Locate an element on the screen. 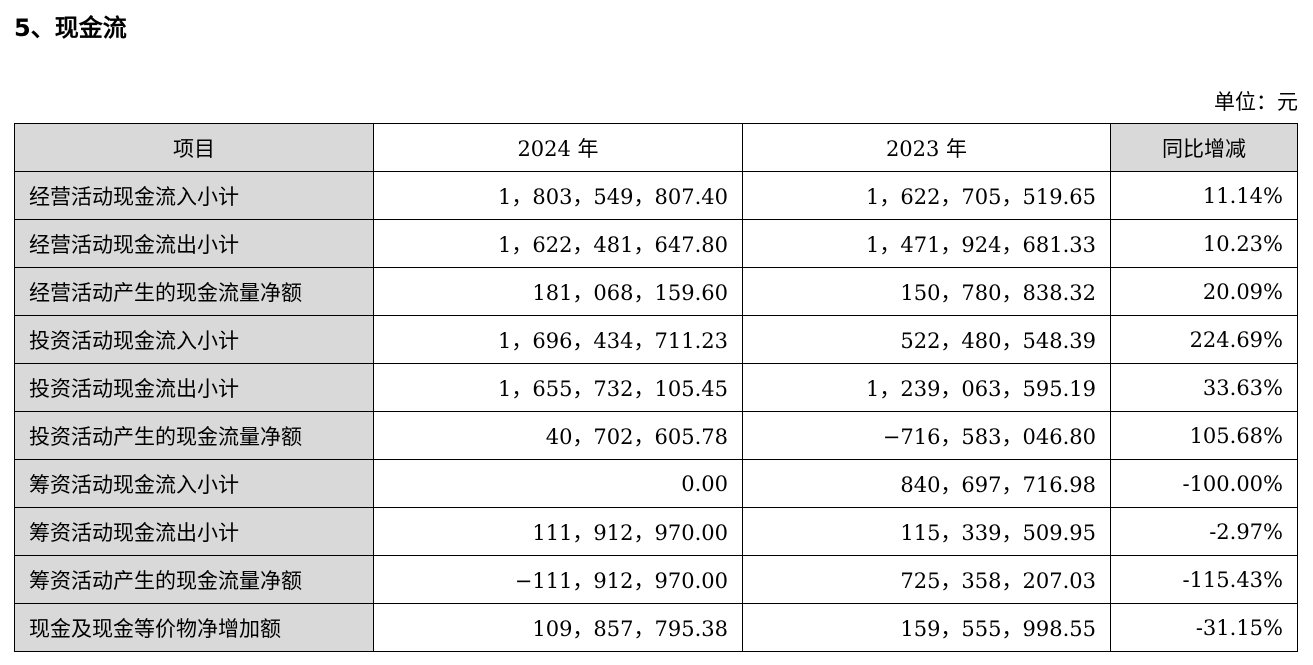  table-row: 筹资活动现金流入小计 0.00 840，697，716.98 -100.00% is located at coordinates (656, 483).